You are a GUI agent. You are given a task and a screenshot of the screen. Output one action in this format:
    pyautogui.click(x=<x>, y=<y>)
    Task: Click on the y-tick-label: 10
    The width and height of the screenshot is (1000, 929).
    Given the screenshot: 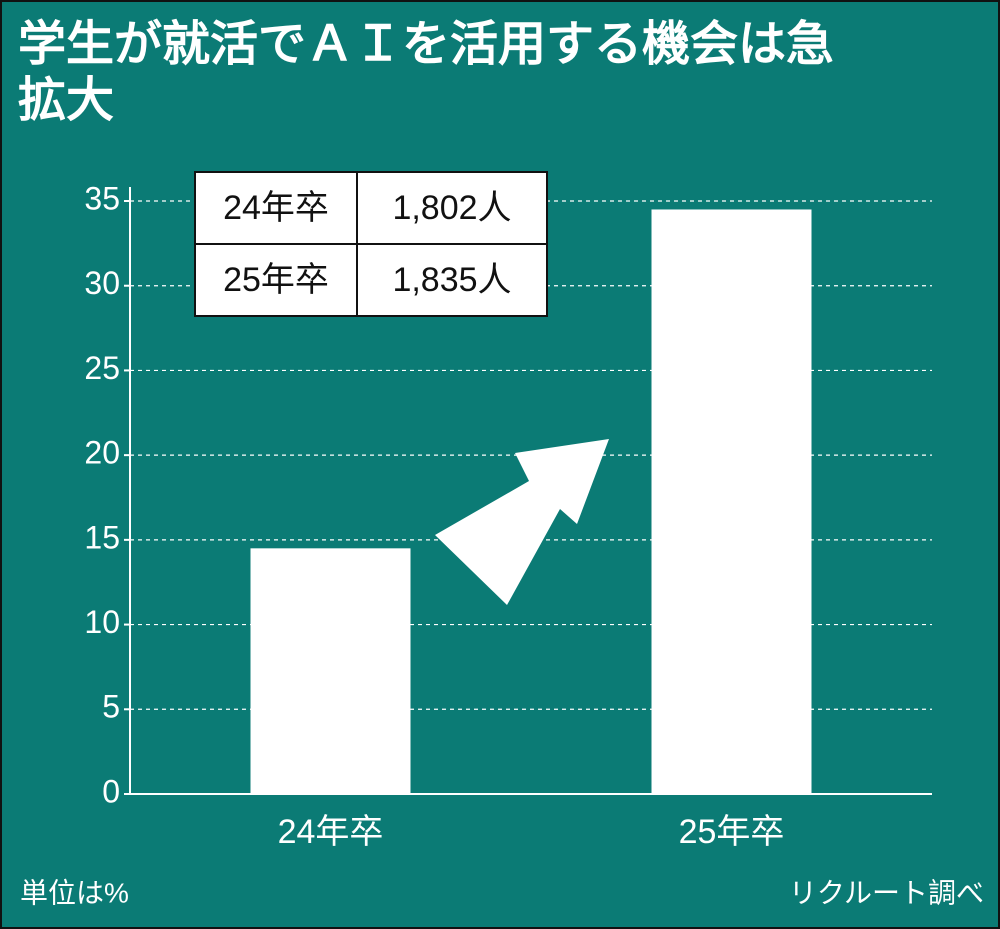 What is the action you would take?
    pyautogui.click(x=102, y=622)
    